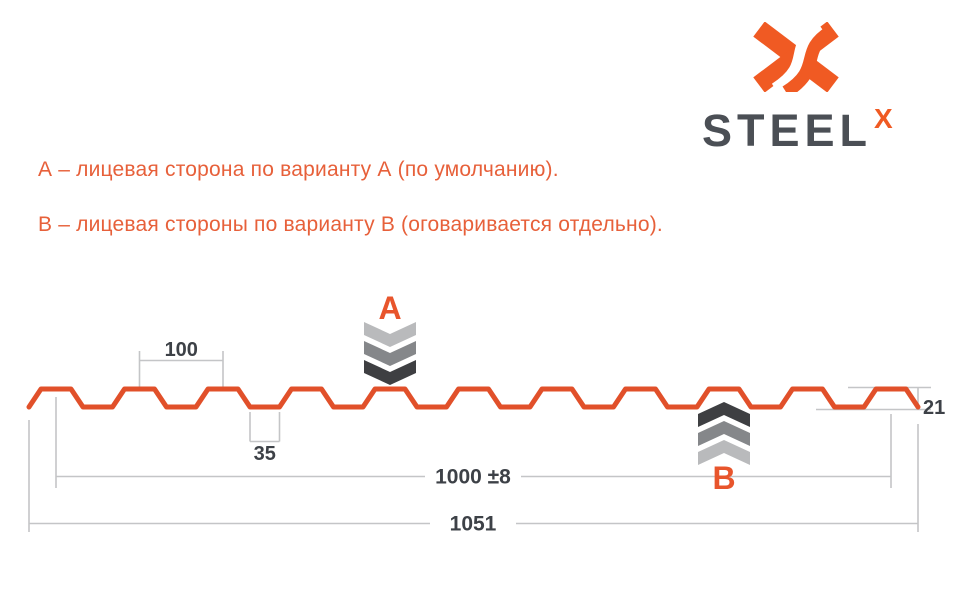 Image resolution: width=970 pixels, height=593 pixels. I want to click on brand-wordmark: STEELX, so click(820, 130).